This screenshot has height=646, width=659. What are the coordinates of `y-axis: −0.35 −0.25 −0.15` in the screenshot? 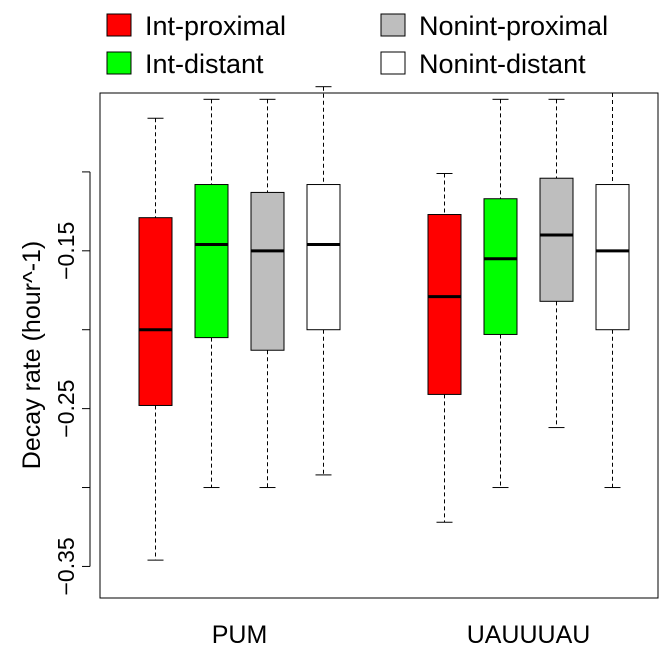 It's located at (72, 383).